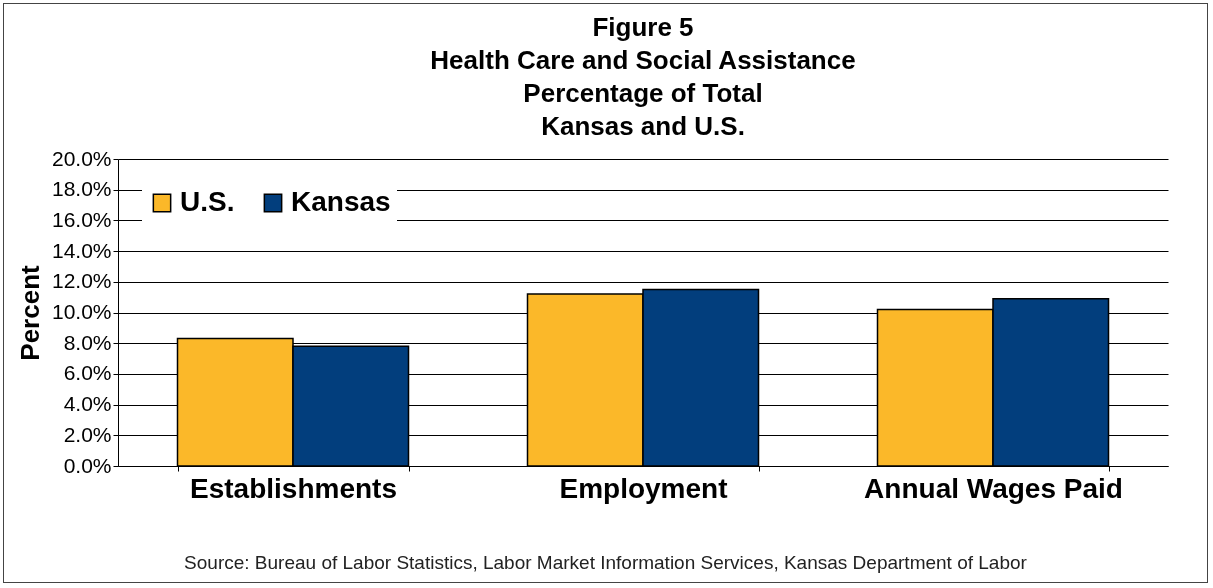 Image resolution: width=1213 pixels, height=588 pixels. What do you see at coordinates (81, 281) in the screenshot?
I see `y-tick-label: 12.0%` at bounding box center [81, 281].